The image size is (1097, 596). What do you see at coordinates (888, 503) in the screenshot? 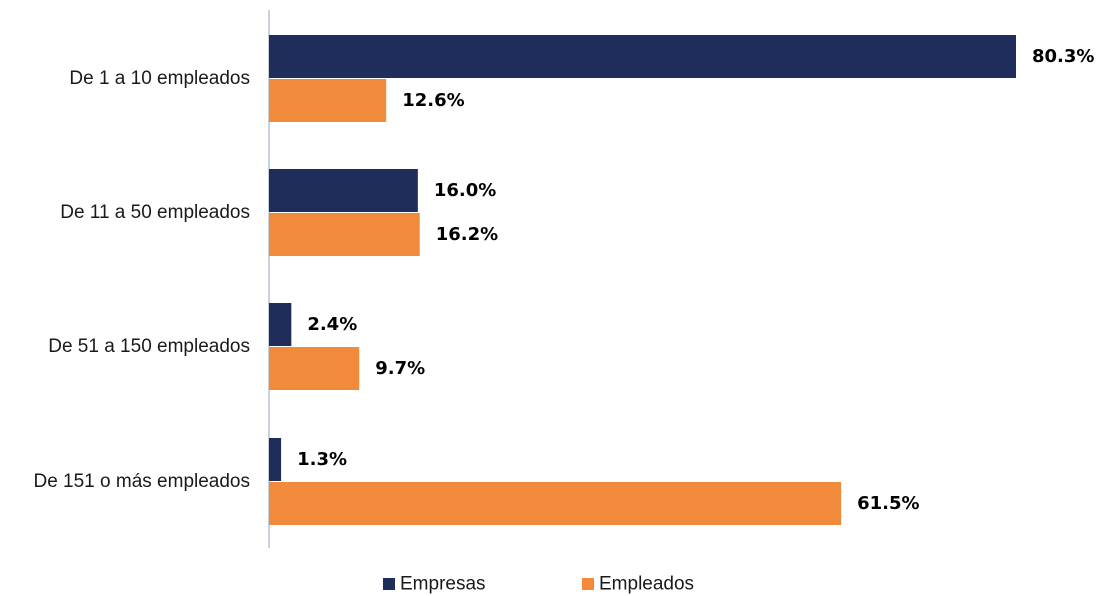
I see `data-label-empleados-de-151-o-mas-empleados: 61.5%` at bounding box center [888, 503].